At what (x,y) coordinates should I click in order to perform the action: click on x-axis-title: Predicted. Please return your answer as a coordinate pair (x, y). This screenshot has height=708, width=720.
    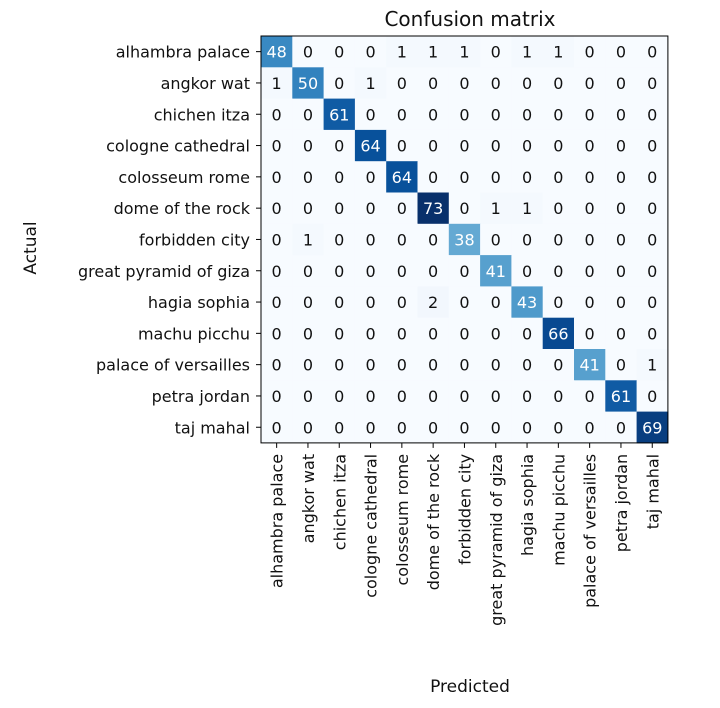
    Looking at the image, I should click on (470, 687).